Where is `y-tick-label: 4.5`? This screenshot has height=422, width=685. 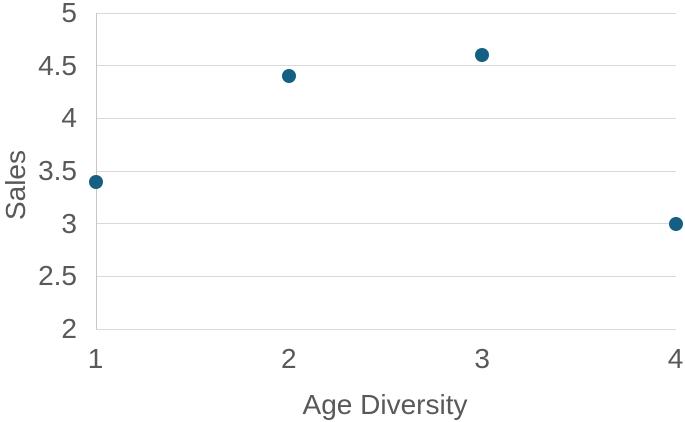
y-tick-label: 4.5 is located at coordinates (57, 65).